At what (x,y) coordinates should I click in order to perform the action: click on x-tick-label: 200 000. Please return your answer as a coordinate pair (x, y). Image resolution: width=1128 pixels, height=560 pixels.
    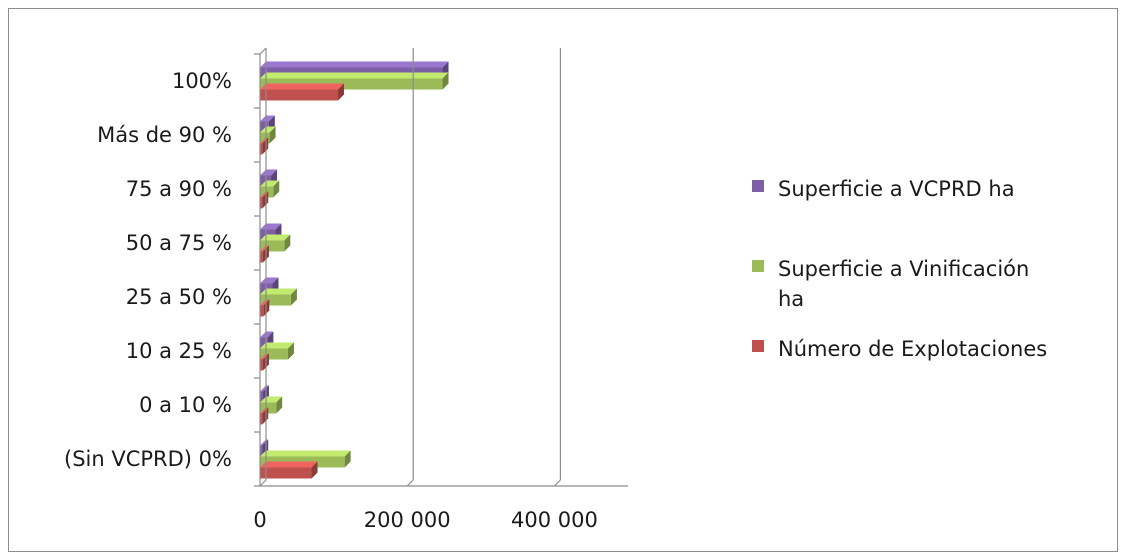
    Looking at the image, I should click on (407, 520).